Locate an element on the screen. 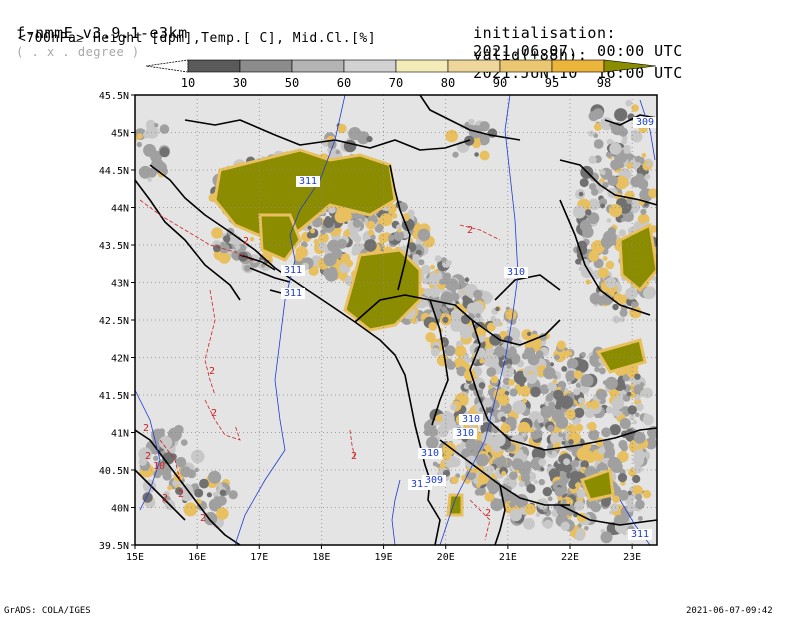 Image resolution: width=800 pixels, height=618 pixels. valid-label: valid(+88h): is located at coordinates (530, 55).